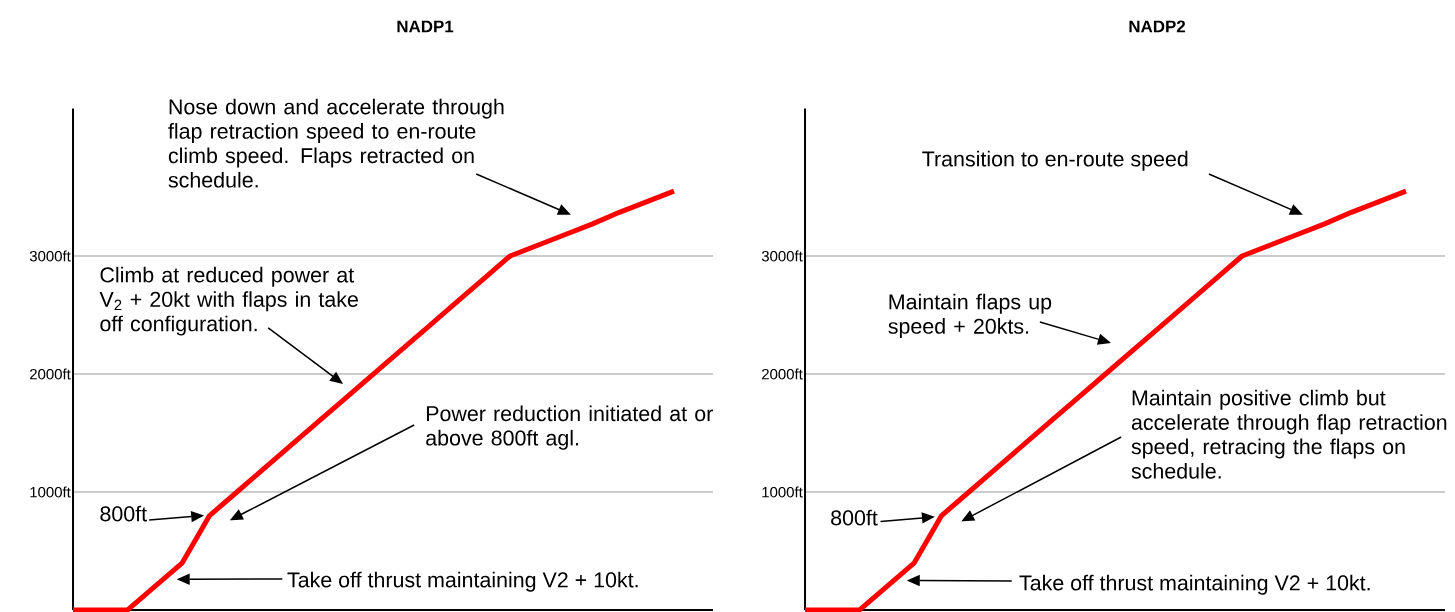  Describe the element at coordinates (336, 143) in the screenshot. I see `annotation: Nose down and accelerate through flap retraction speed to en-route climb speed. Flaps retracted on schedule.` at that location.